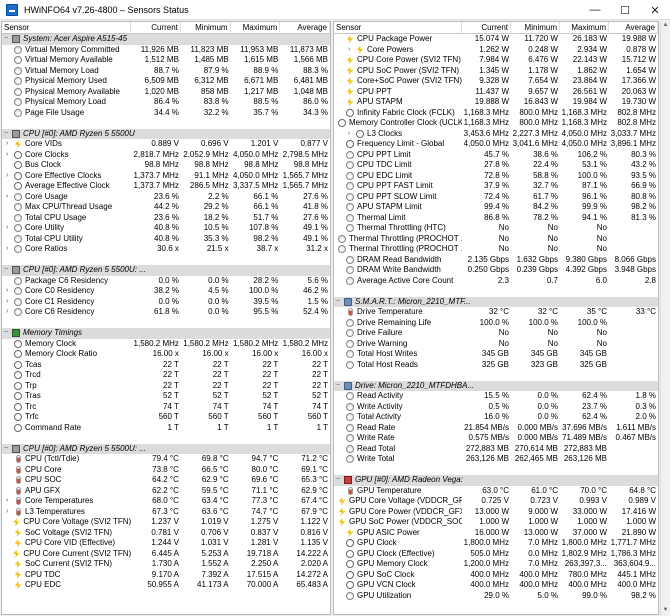 This screenshot has width=670, height=616. Describe the element at coordinates (496, 449) in the screenshot. I see `sensor-row: Read Total 272,883 MB 270,614 MB 272,883 MB` at that location.